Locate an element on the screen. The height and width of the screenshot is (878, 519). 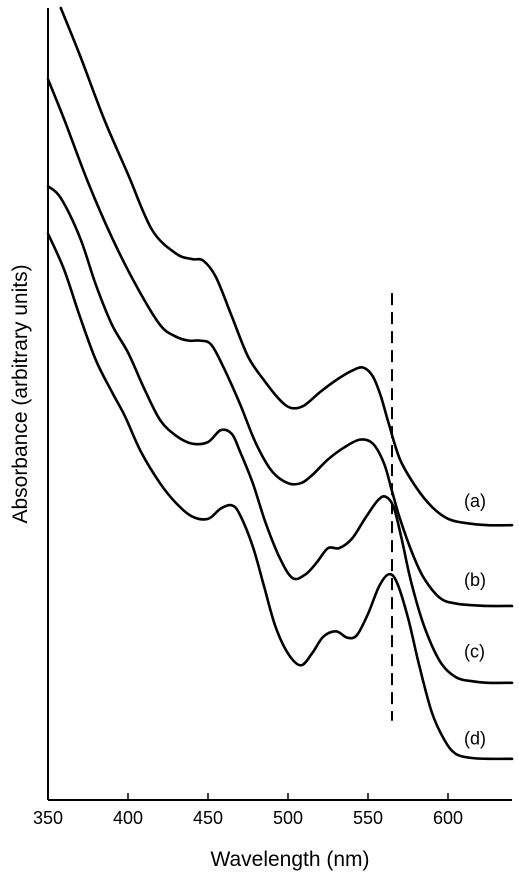
series-label-c: (c) is located at coordinates (474, 651).